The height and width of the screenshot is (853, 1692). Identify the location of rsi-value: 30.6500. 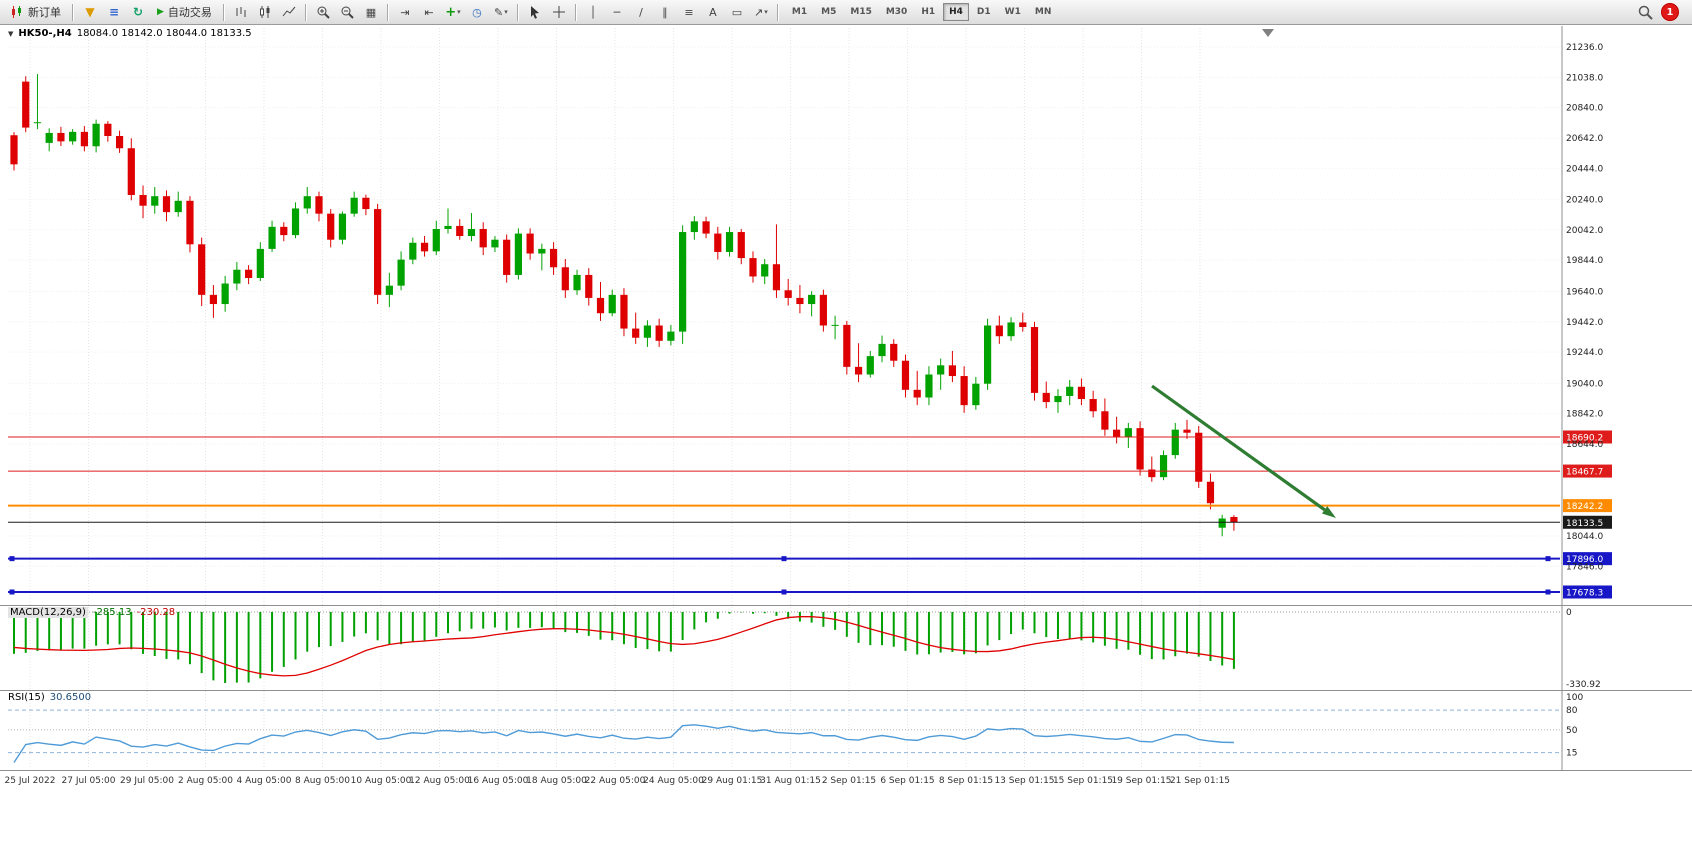
(70, 697).